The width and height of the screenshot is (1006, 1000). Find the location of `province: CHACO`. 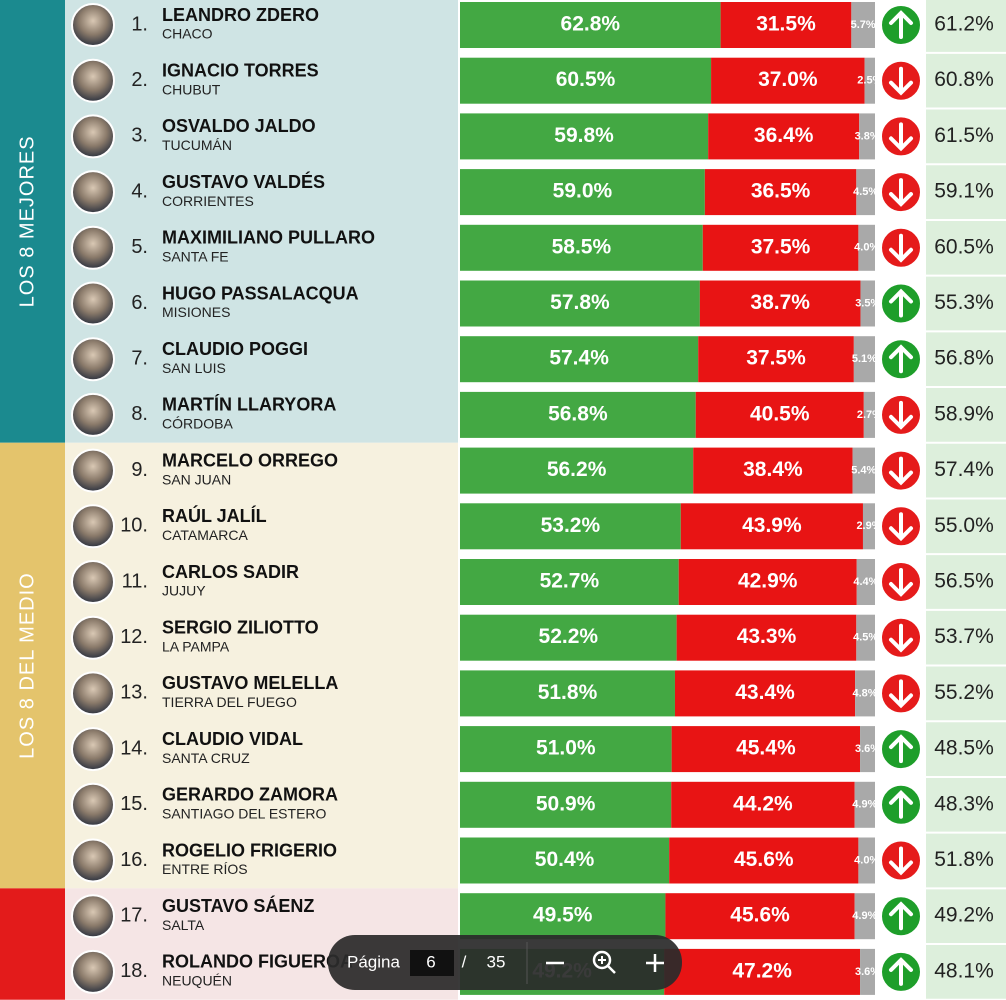

province: CHACO is located at coordinates (187, 34).